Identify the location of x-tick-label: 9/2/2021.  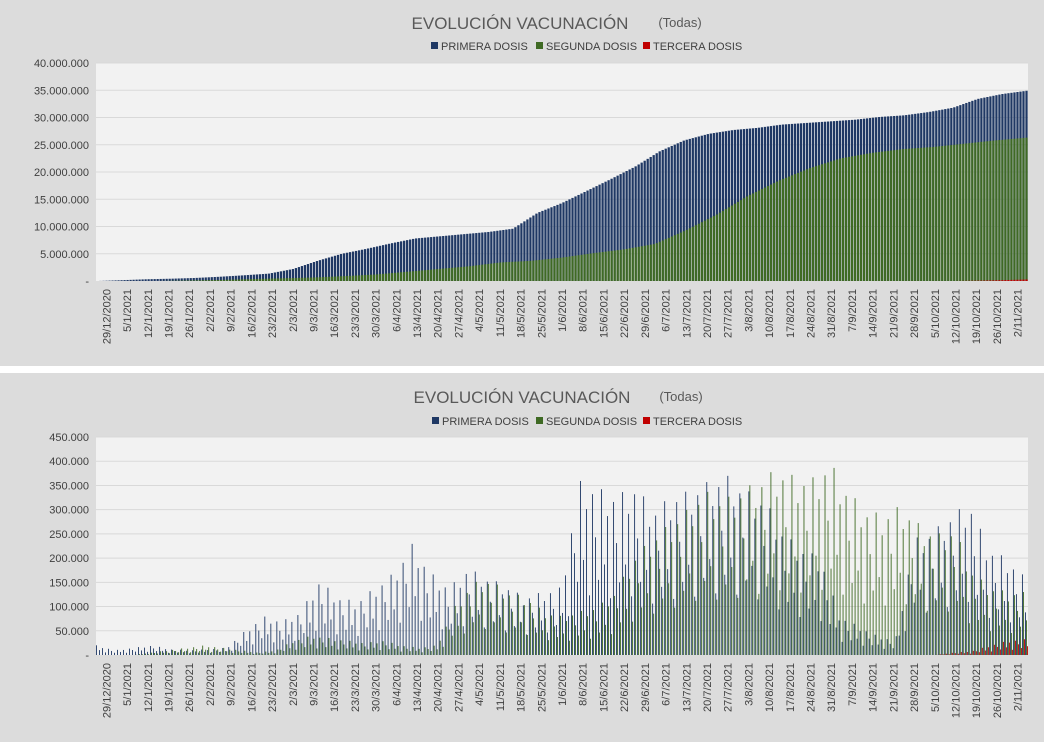
(232, 310).